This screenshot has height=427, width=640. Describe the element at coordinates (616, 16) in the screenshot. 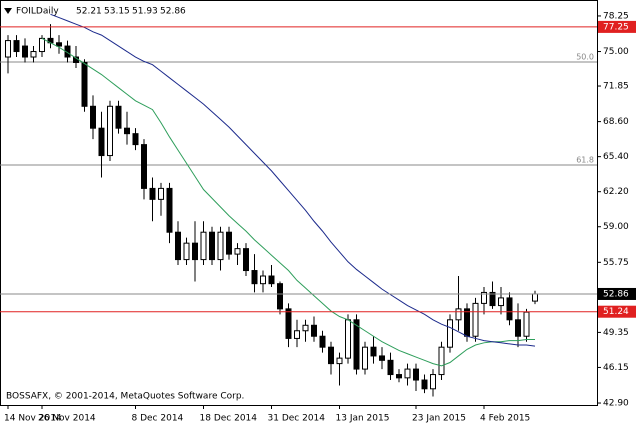

I see `y-tick-label: 78.25` at that location.